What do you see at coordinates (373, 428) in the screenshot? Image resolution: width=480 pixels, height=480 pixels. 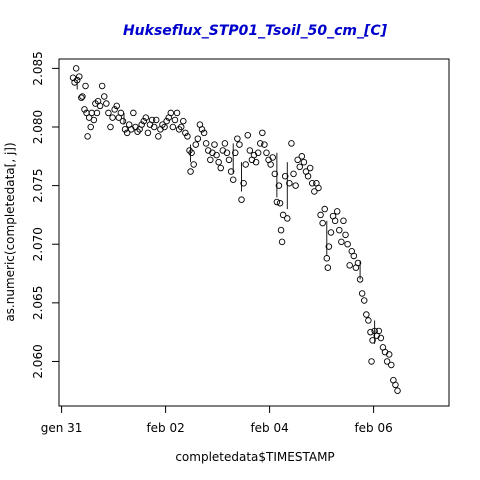 I see `x-tick-label-3: feb 06` at bounding box center [373, 428].